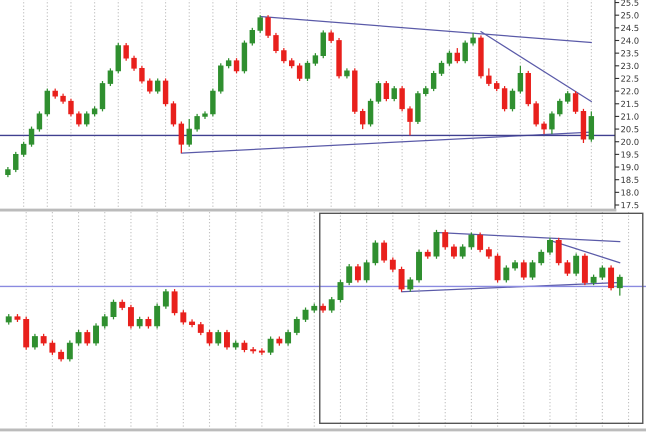 Image resolution: width=646 pixels, height=446 pixels. What do you see at coordinates (629, 104) in the screenshot?
I see `y-tick-label: 21.5` at bounding box center [629, 104].